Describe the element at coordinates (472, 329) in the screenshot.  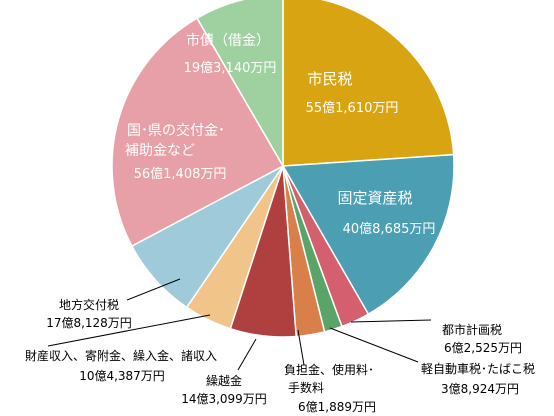
I see `label-toshi-name: 都市計画税` at that location.